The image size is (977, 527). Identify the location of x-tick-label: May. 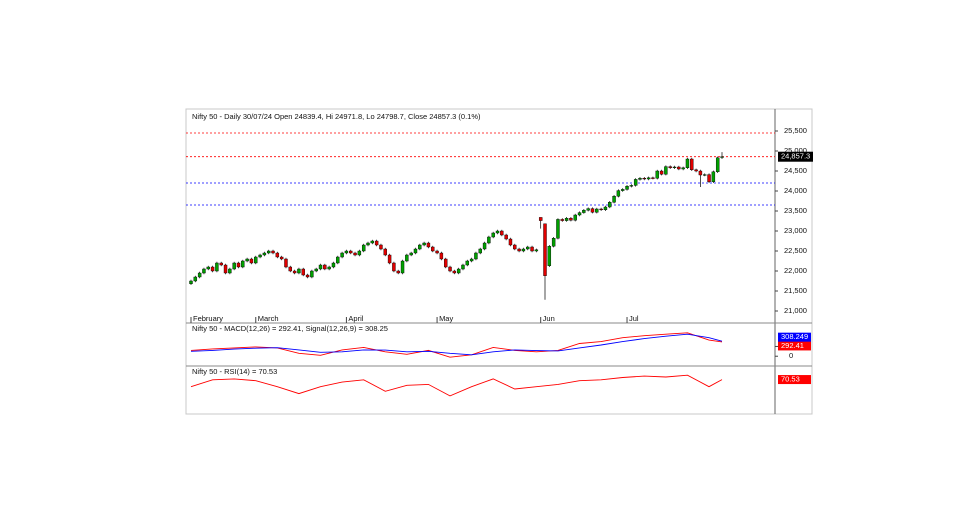
(446, 318).